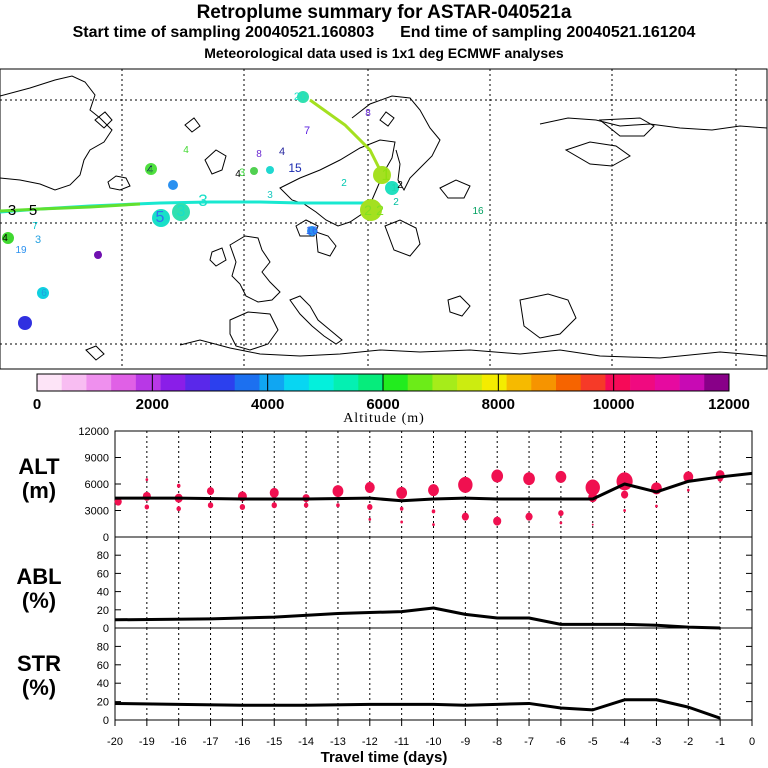  I want to click on trajectory-green, so click(70, 207).